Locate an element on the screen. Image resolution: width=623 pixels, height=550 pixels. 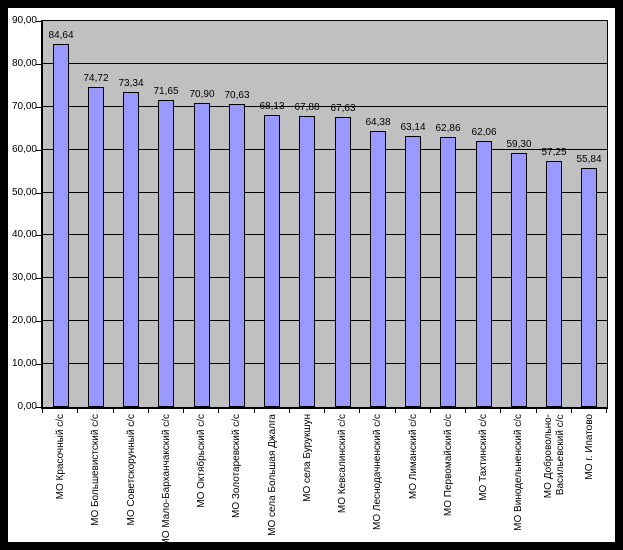
x-axis-label-cell: МО Винодельненский с/с is located at coordinates (518, 478).